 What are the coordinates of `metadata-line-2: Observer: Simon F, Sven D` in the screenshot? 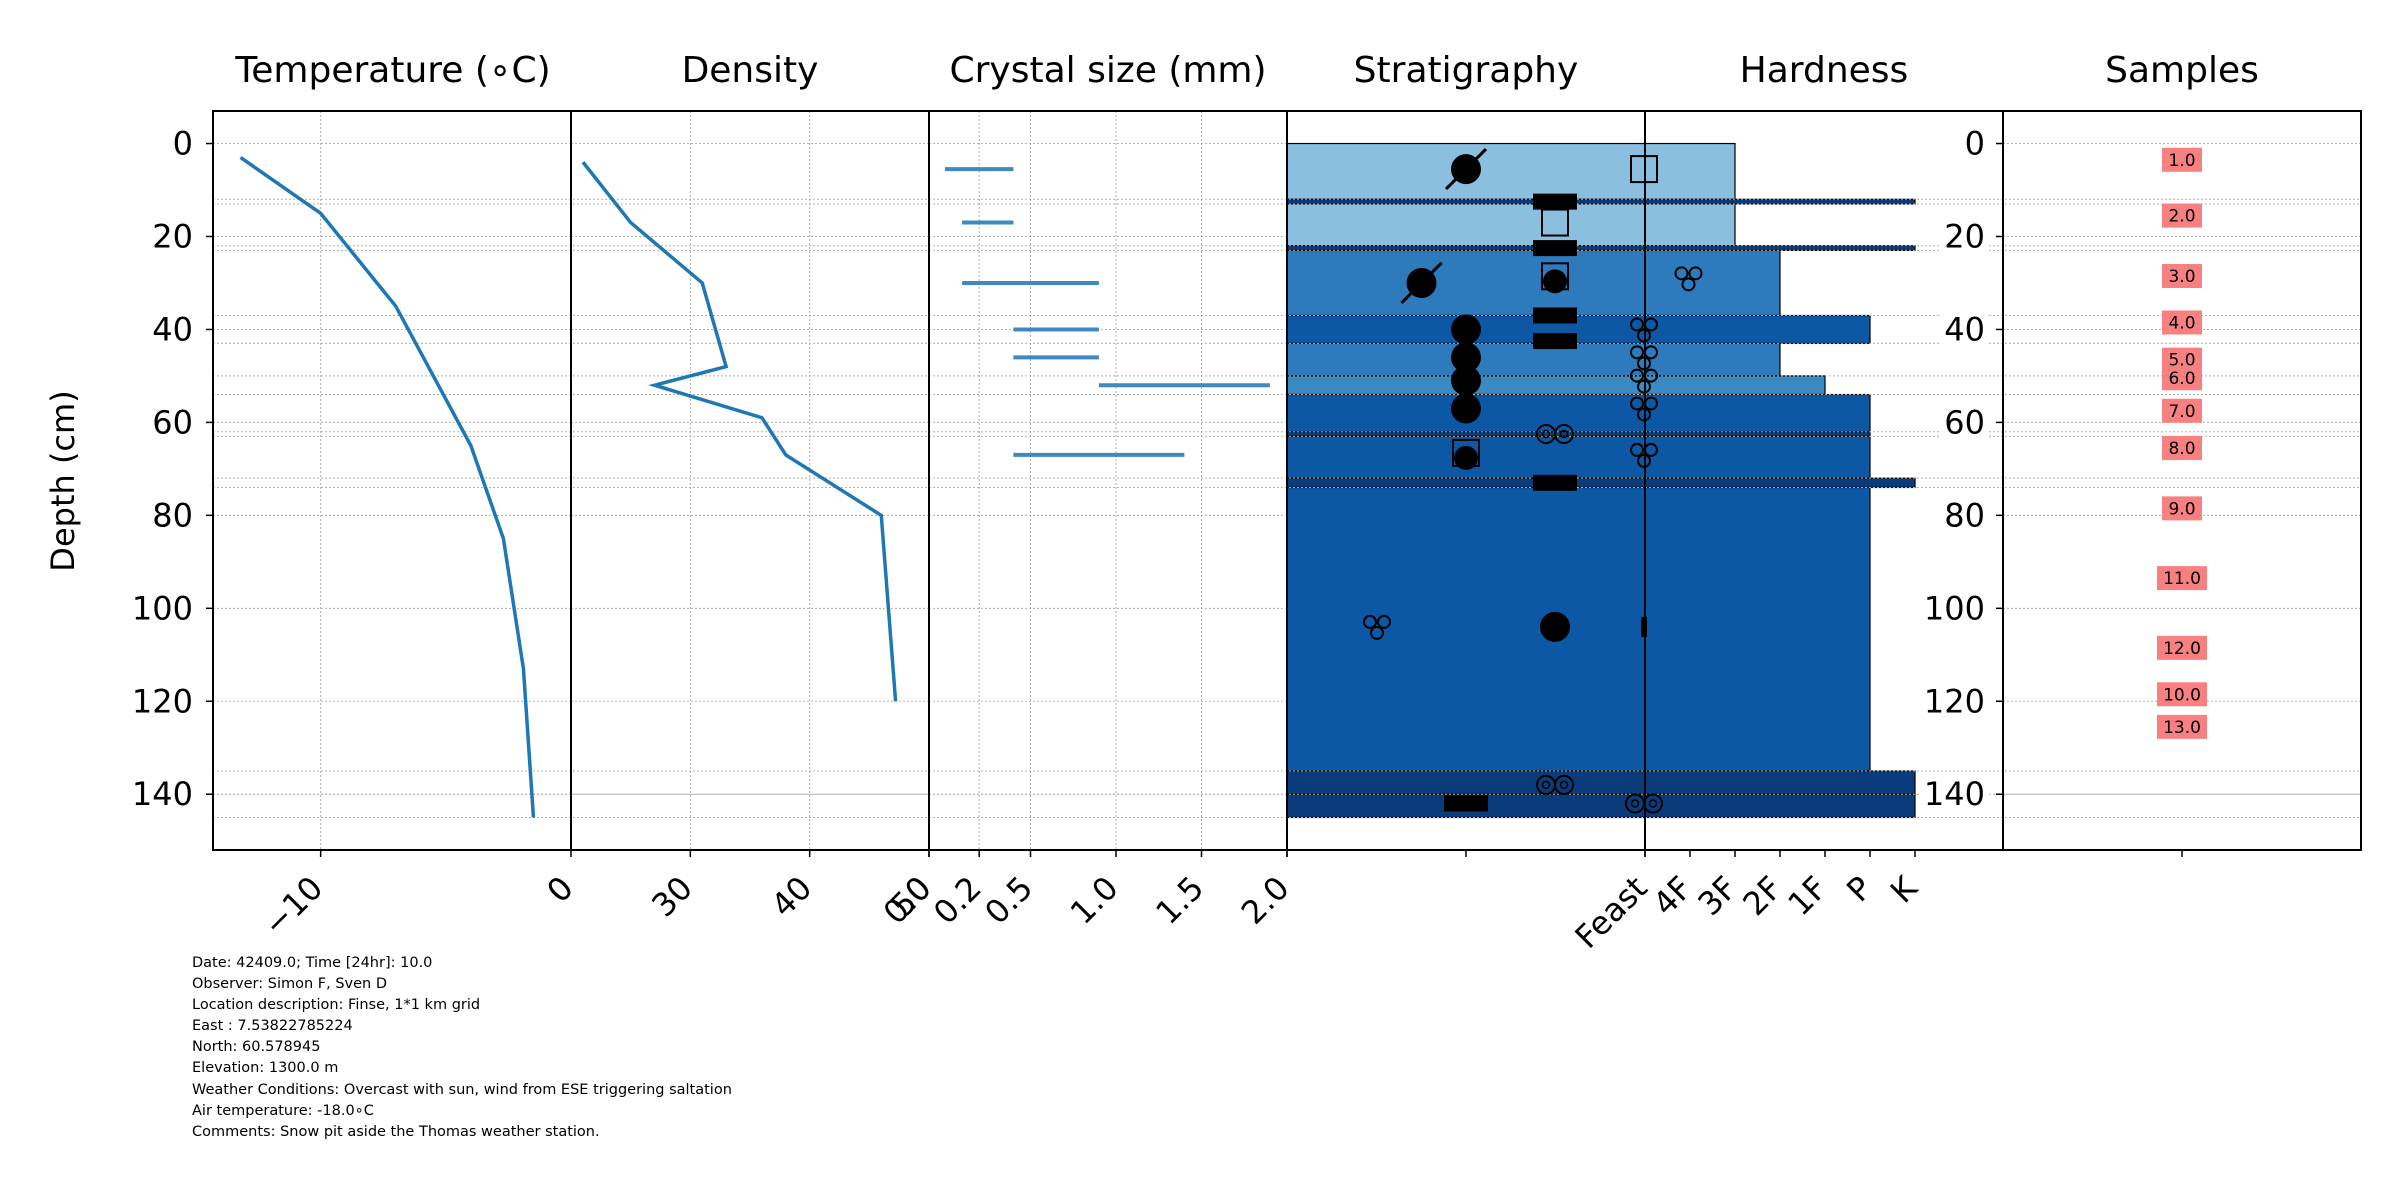 It's located at (290, 984).